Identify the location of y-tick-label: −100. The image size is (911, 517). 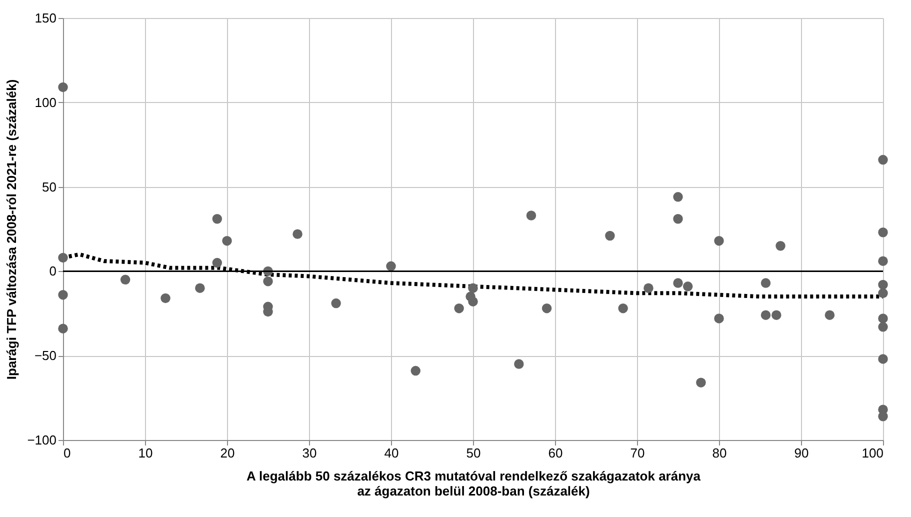
(41, 440).